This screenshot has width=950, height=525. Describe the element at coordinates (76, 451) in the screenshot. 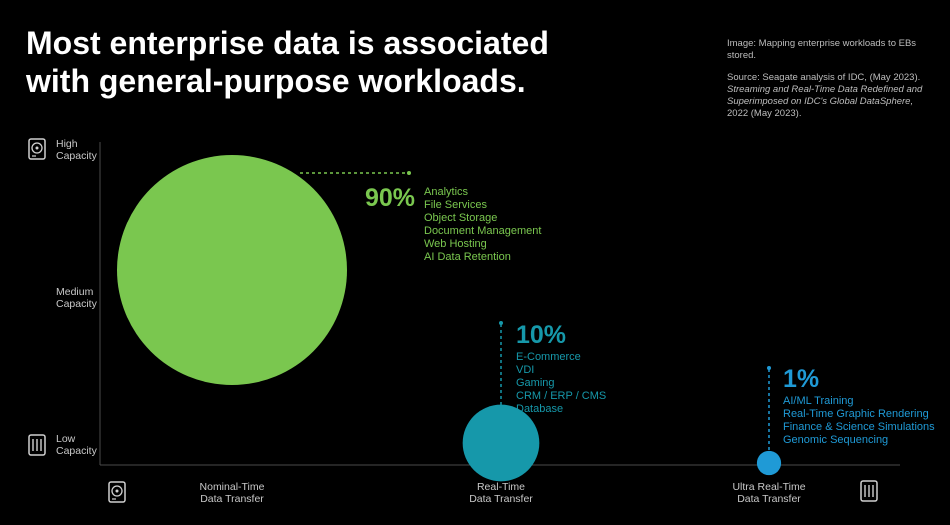

I see `y-label-low-line2: Capacity` at that location.